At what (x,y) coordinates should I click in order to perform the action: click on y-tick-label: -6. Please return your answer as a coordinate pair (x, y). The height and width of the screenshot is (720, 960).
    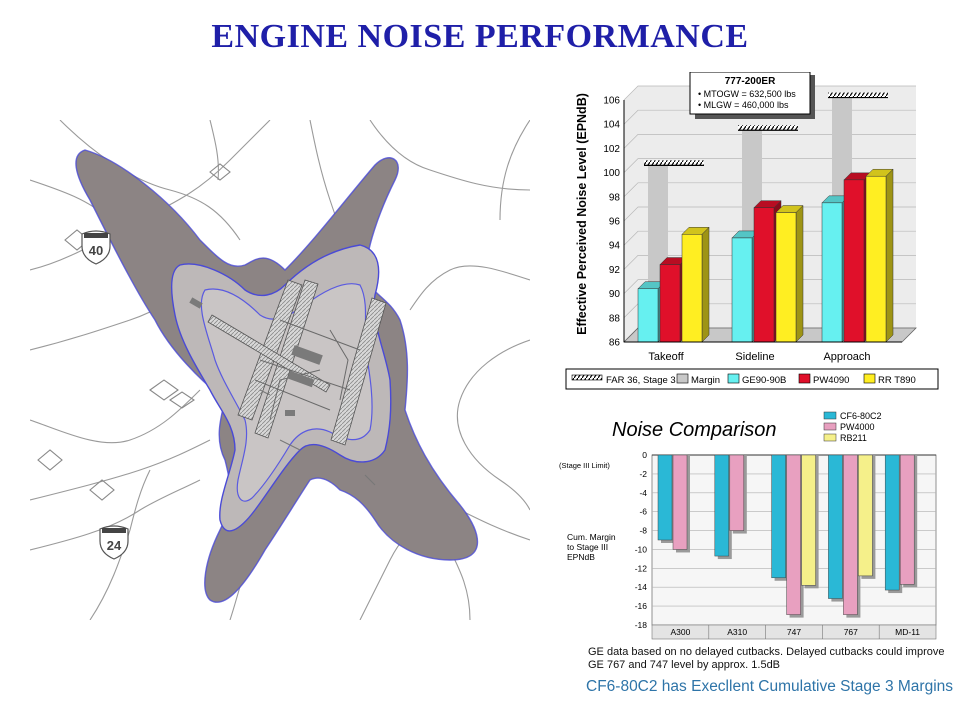
    Looking at the image, I should click on (643, 512).